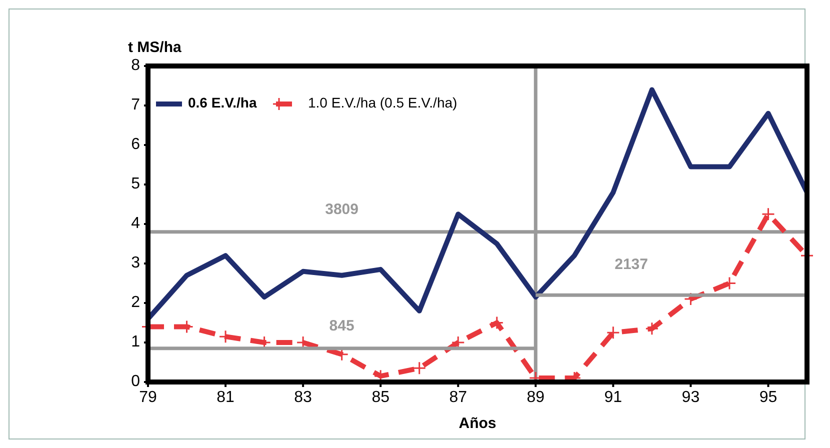 The width and height of the screenshot is (830, 448). I want to click on x-tick-label: 89, so click(535, 397).